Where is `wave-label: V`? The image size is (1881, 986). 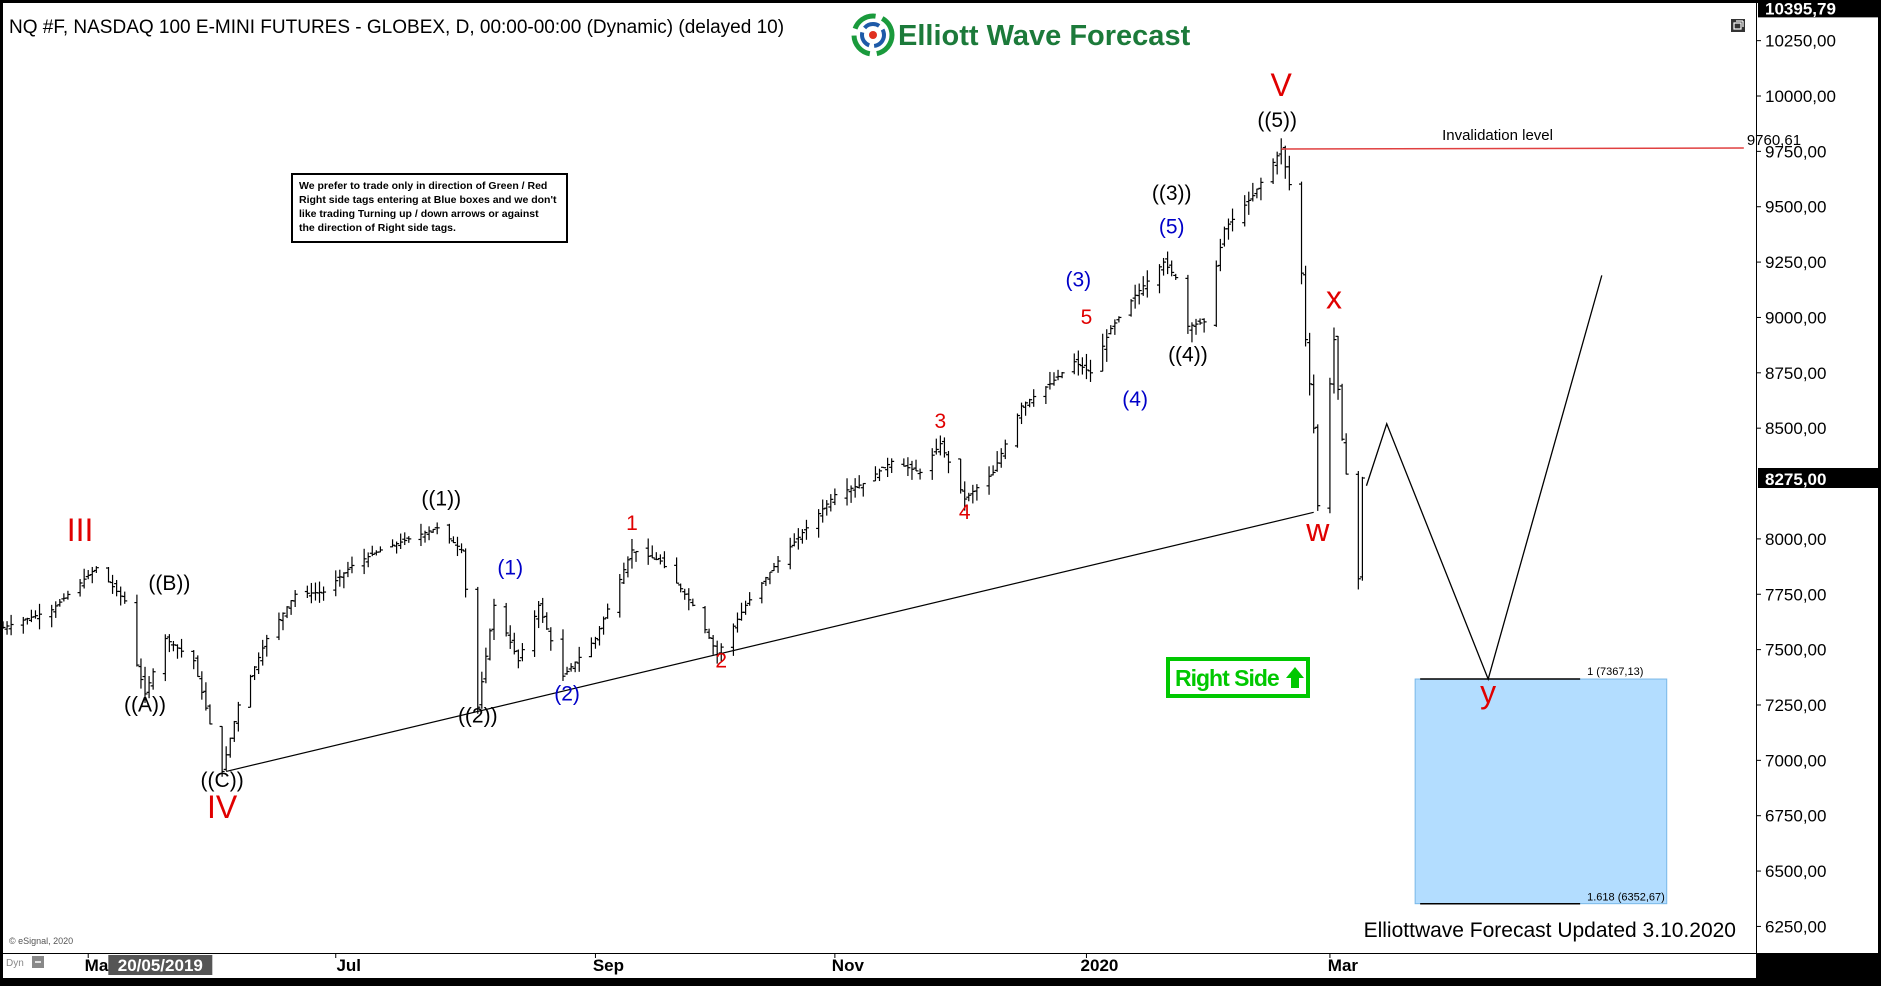
wave-label: V is located at coordinates (1282, 85).